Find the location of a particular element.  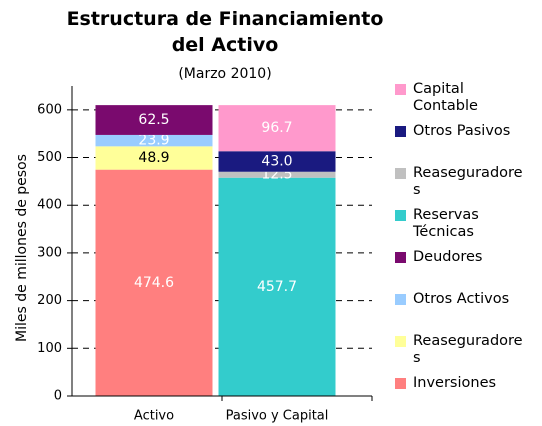

legend-label: Otros Pasivos is located at coordinates (462, 131).